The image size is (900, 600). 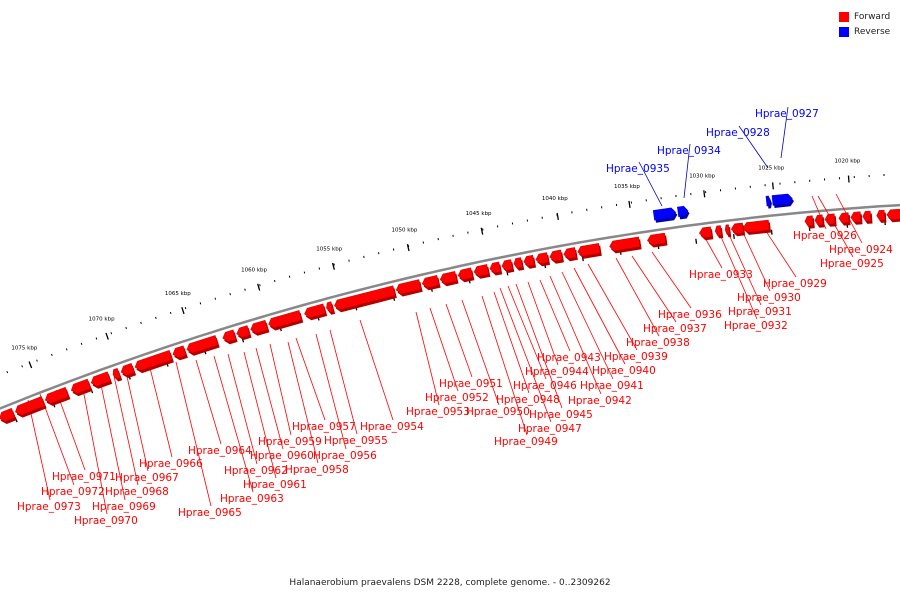 I want to click on gene-label-forward: Hprae_0967, so click(x=147, y=478).